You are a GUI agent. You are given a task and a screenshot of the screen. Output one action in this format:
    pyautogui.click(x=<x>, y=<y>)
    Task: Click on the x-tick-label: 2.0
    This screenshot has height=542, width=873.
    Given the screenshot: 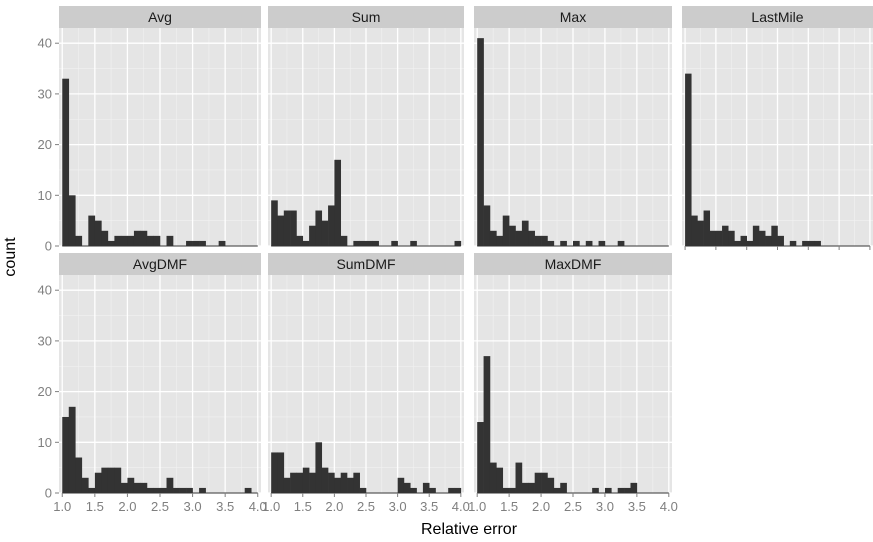 What is the action you would take?
    pyautogui.click(x=541, y=506)
    